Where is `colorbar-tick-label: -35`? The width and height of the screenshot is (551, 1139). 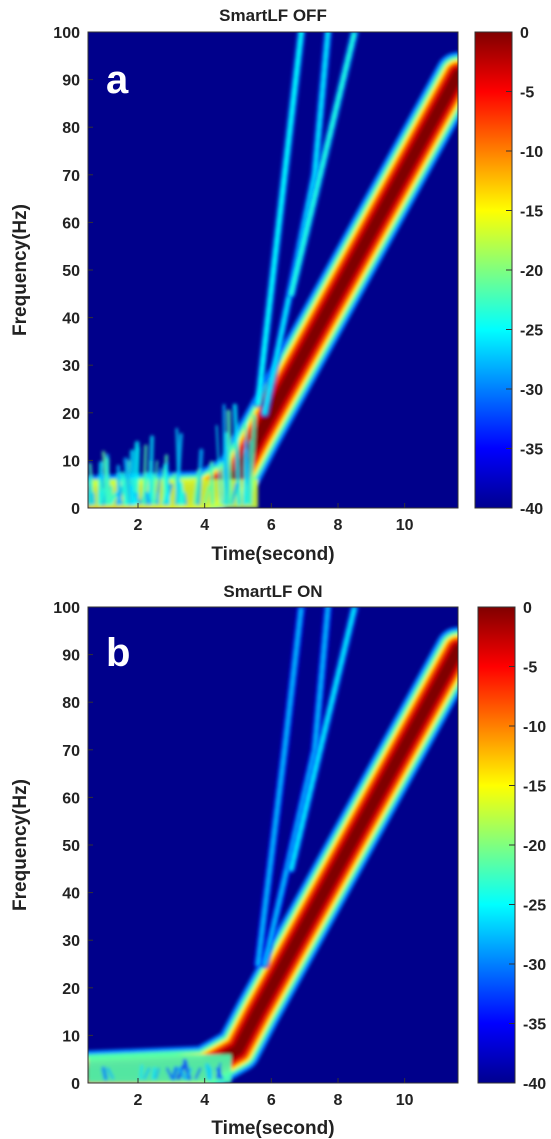
colorbar-tick-label: -35 is located at coordinates (534, 1025).